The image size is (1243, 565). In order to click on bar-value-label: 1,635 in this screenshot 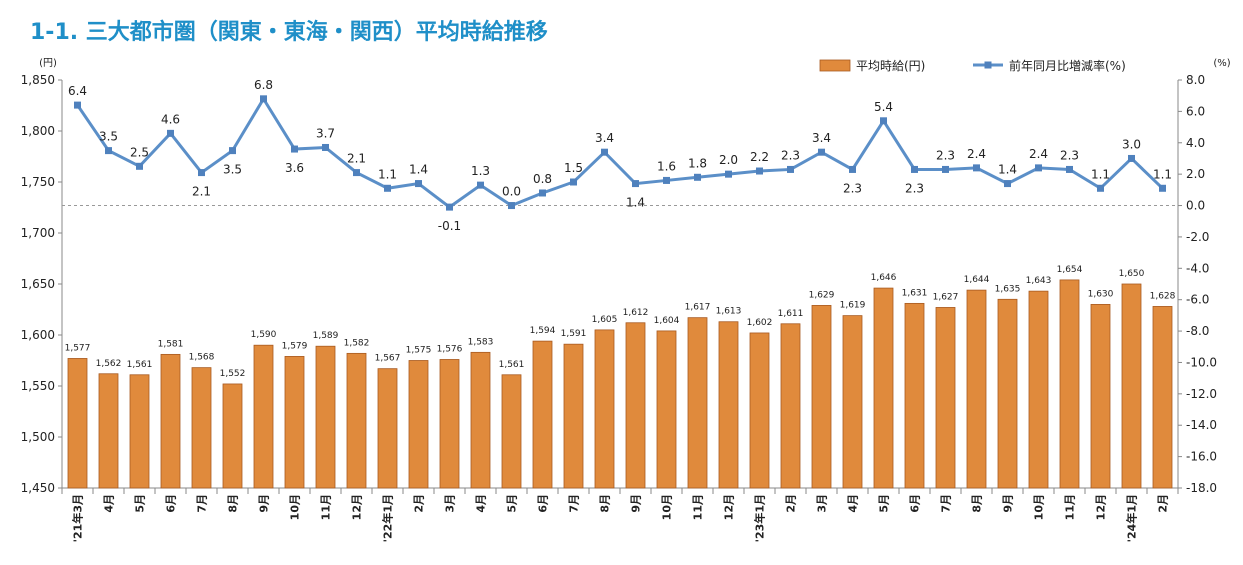, I will do `click(1008, 289)`.